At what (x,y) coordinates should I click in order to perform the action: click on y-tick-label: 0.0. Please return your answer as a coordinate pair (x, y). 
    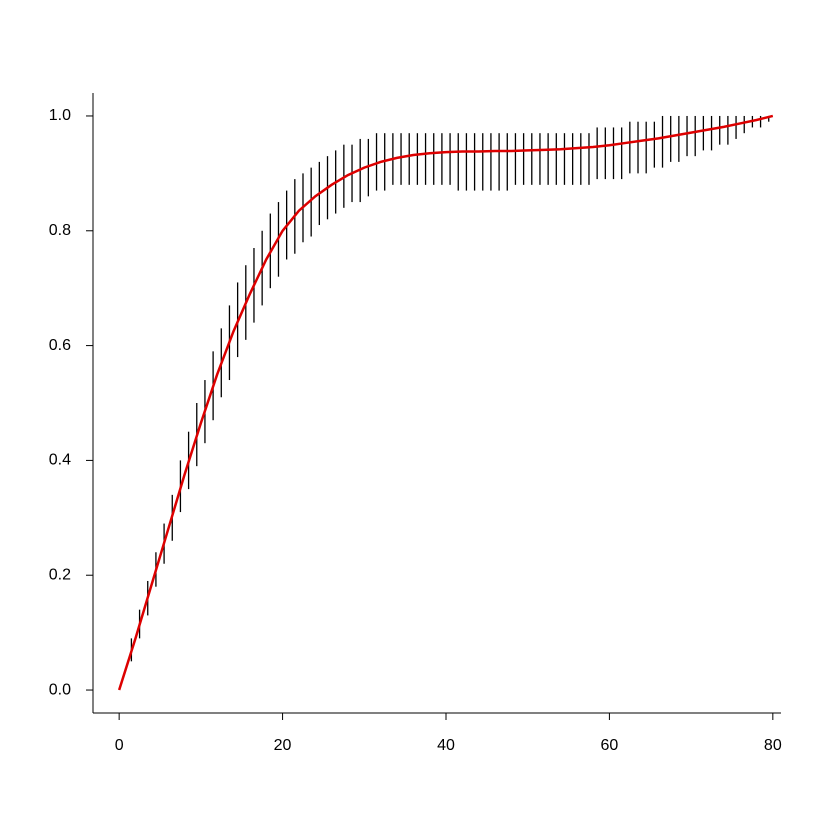
    Looking at the image, I should click on (60, 689).